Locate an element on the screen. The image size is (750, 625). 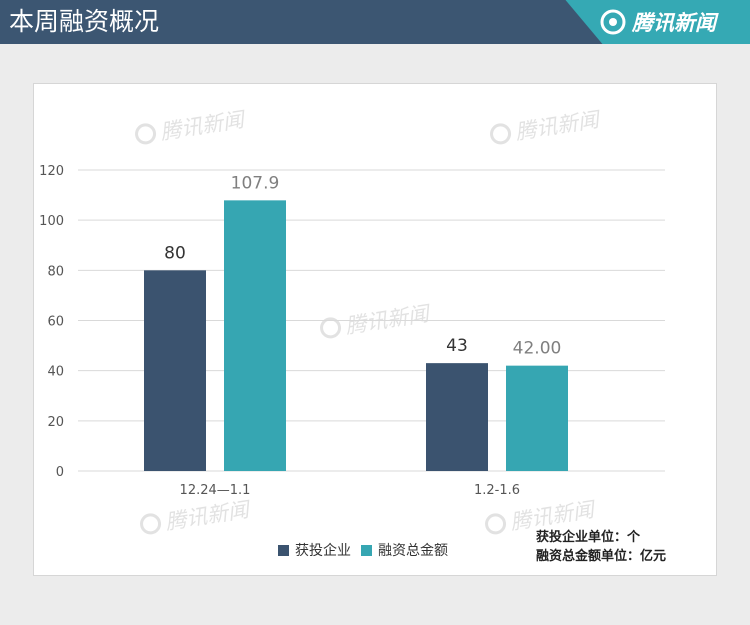
unit-notes: 获投企业单位：个 融资总金额单位：亿元 is located at coordinates (601, 547).